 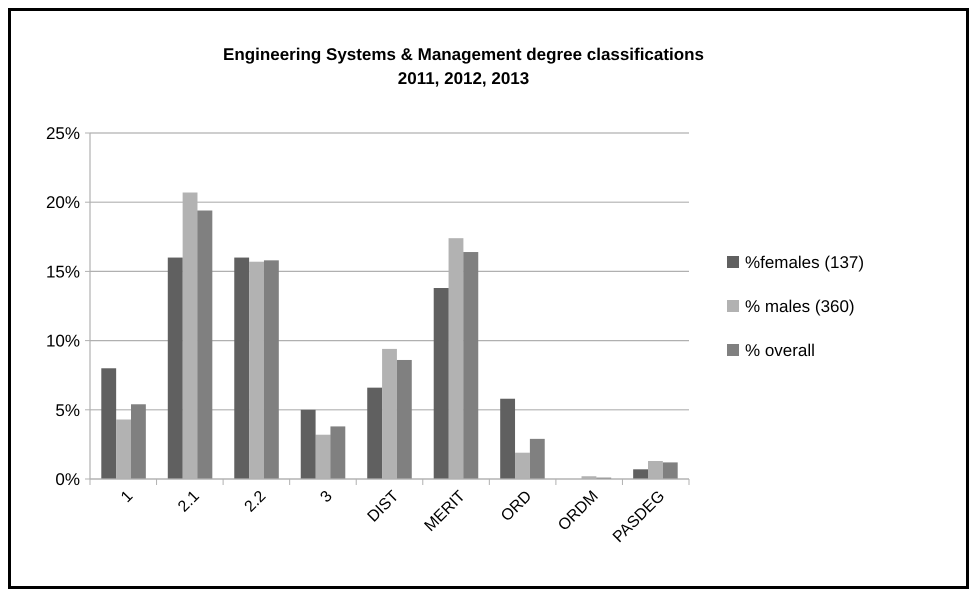 What do you see at coordinates (804, 262) in the screenshot?
I see `legend-label: %females (137)` at bounding box center [804, 262].